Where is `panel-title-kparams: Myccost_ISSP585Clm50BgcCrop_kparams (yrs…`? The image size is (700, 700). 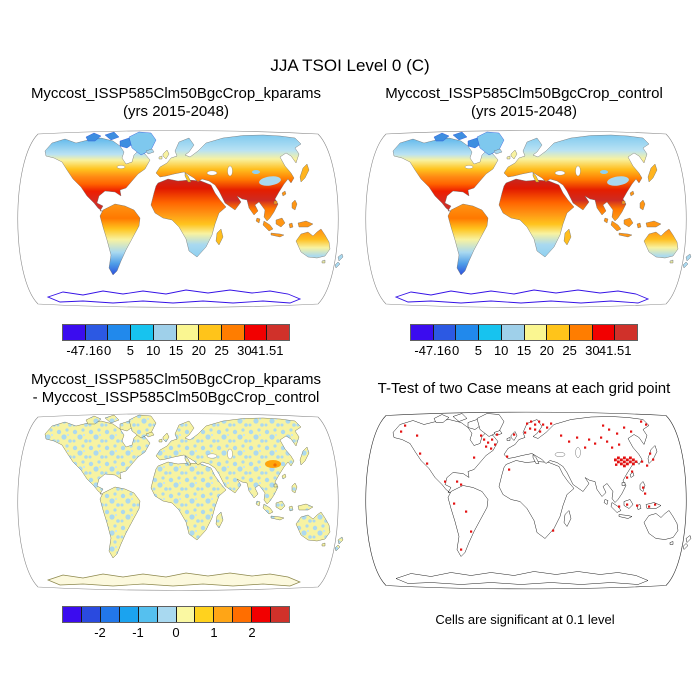 panel-title-kparams: Myccost_ISSP585Clm50BgcCrop_kparams (yrs… is located at coordinates (176, 103).